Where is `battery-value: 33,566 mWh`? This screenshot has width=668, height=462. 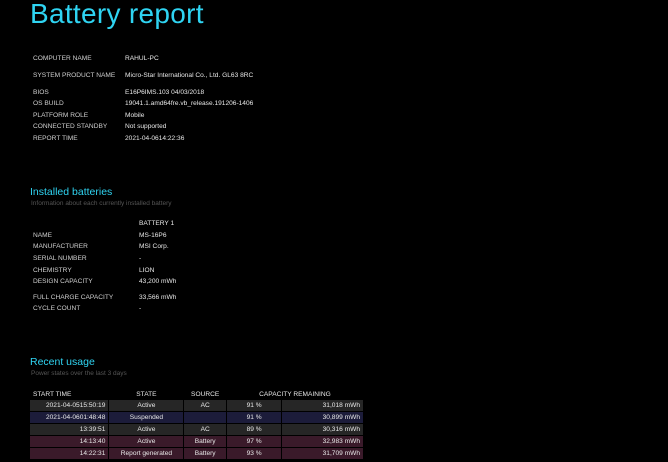 battery-value: 33,566 mWh is located at coordinates (158, 297).